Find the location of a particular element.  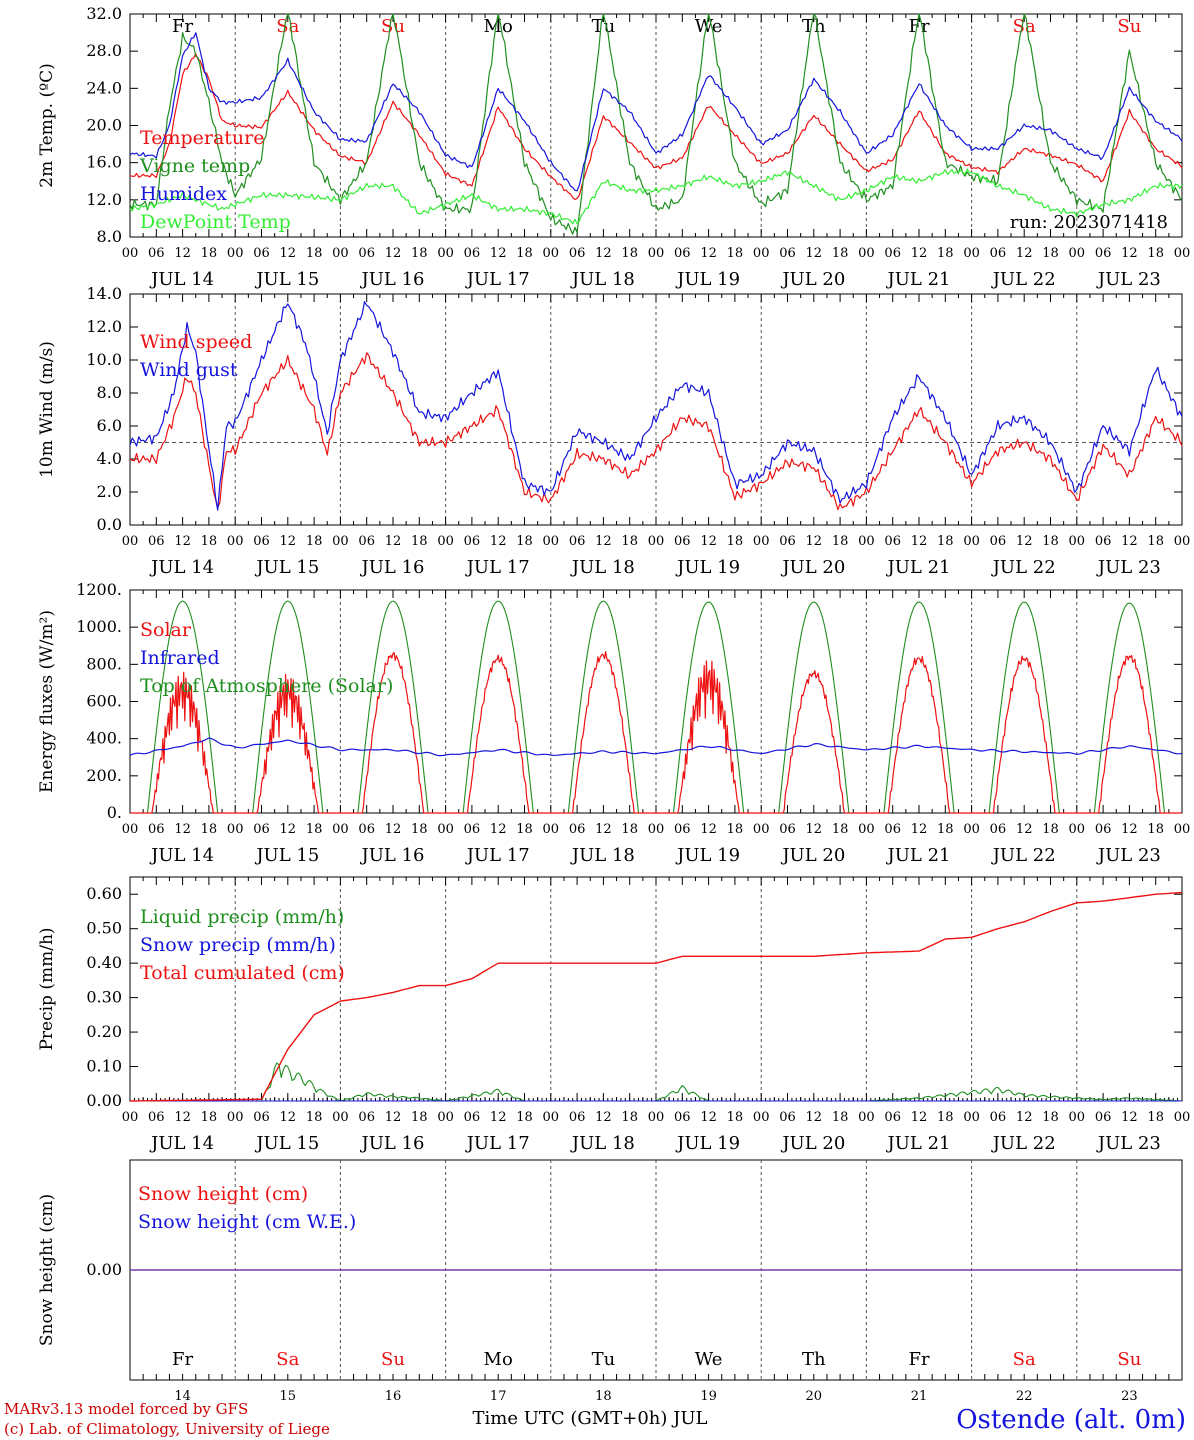

legend-entry: Temperature is located at coordinates (202, 138).